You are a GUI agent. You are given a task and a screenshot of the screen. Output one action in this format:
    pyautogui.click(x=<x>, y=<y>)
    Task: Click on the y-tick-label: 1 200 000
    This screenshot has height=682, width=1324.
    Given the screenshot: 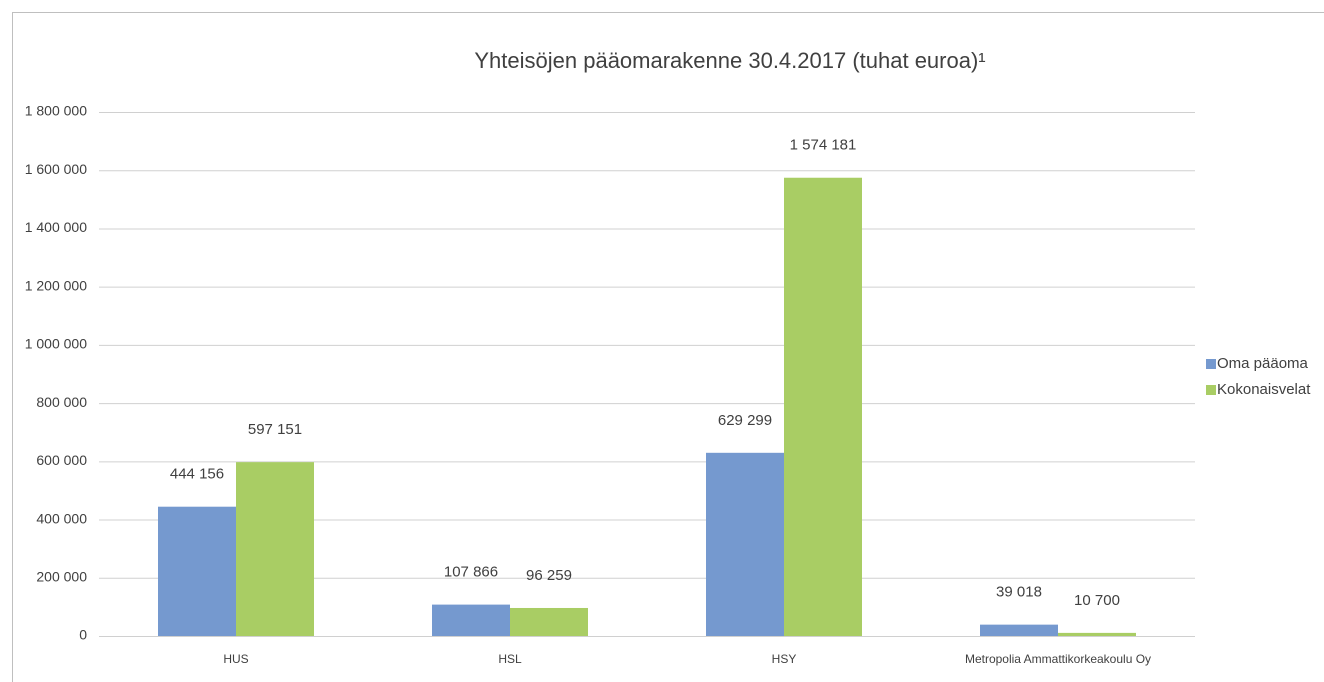 What is the action you would take?
    pyautogui.click(x=56, y=285)
    